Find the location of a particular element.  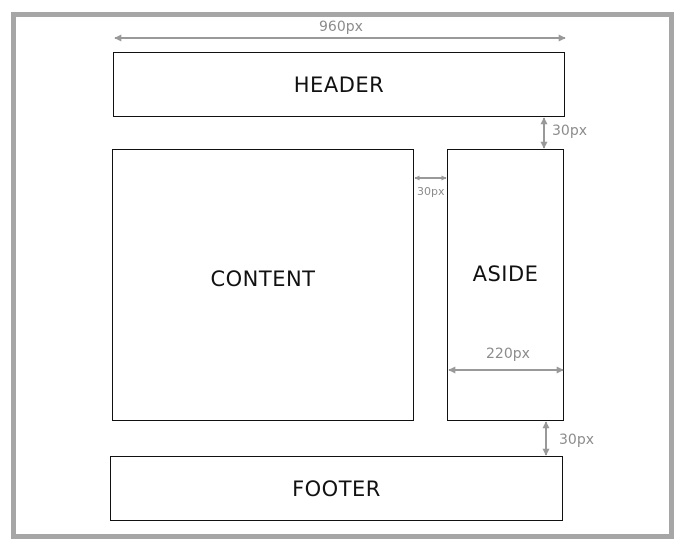

aside-width-label: 220px is located at coordinates (508, 354).